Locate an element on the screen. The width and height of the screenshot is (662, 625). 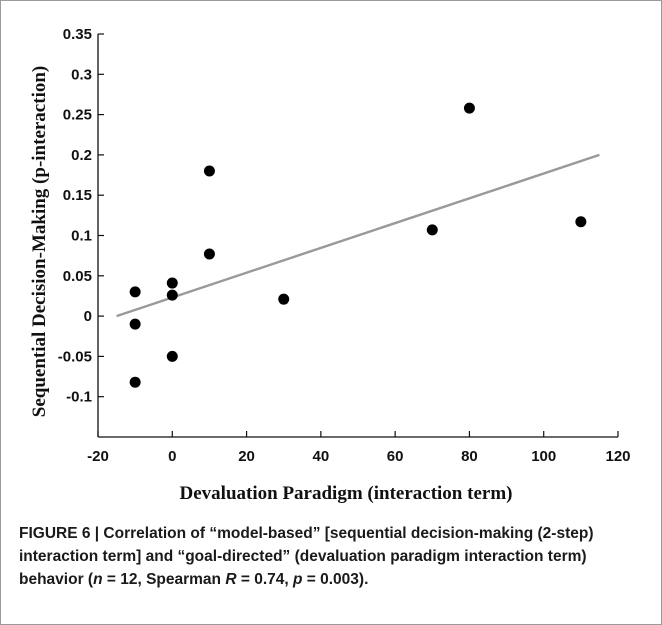
y-tick-label: 0 is located at coordinates (88, 316).